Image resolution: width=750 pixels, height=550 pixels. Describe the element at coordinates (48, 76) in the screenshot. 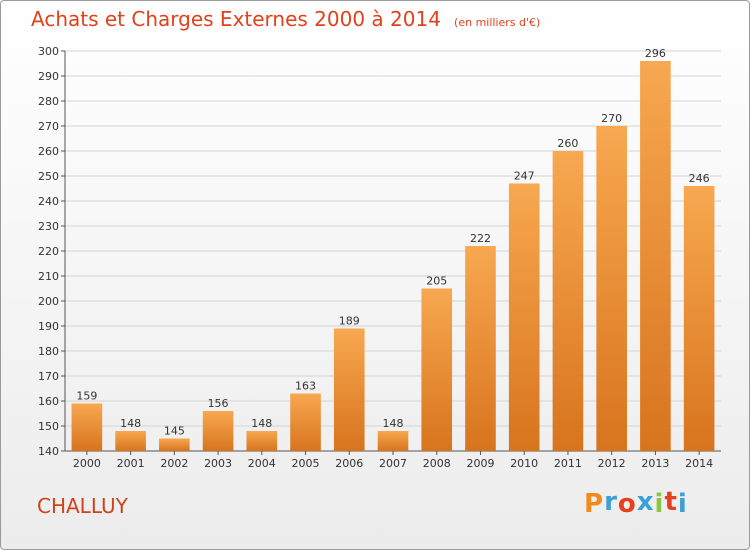

I see `y-tick-label: 290` at that location.